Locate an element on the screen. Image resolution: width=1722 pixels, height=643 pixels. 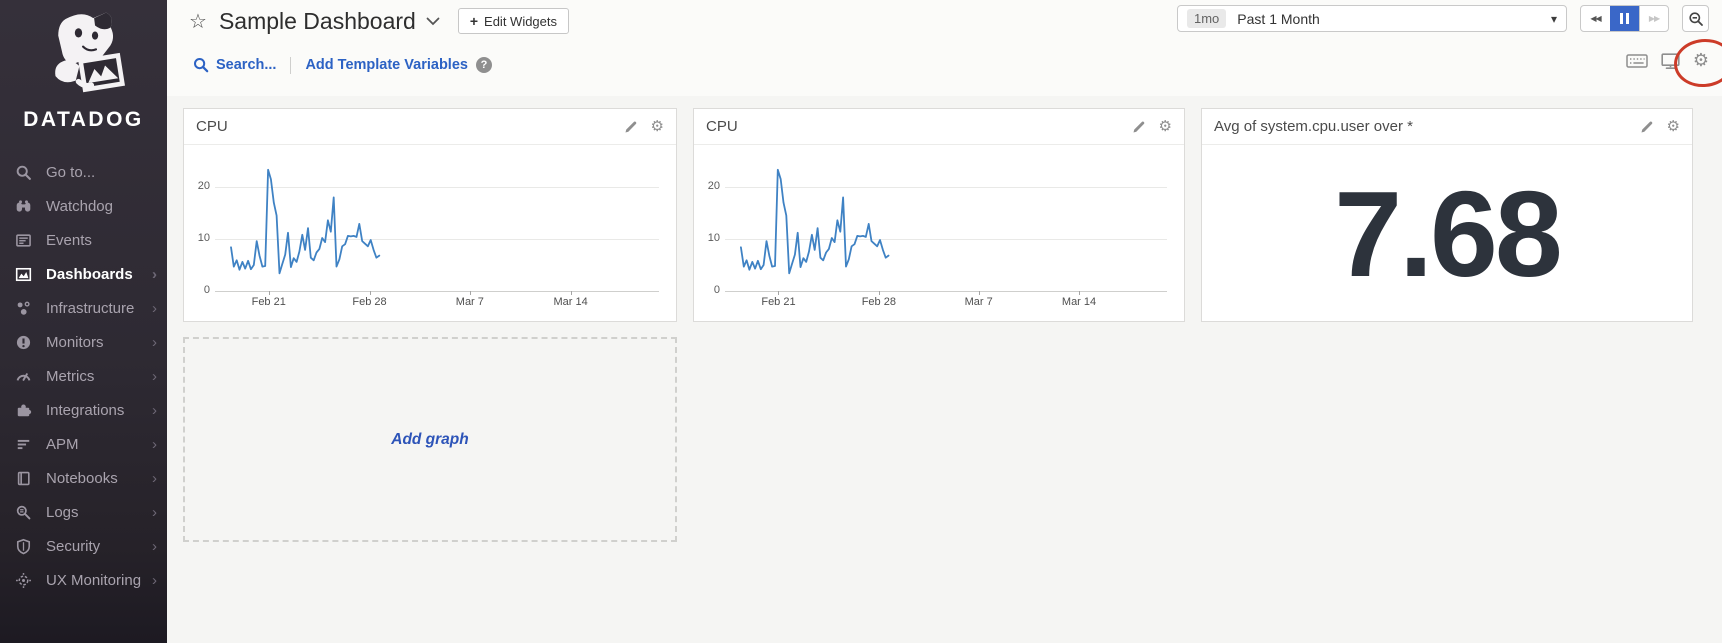
query-value: 7.68 is located at coordinates (1448, 233).